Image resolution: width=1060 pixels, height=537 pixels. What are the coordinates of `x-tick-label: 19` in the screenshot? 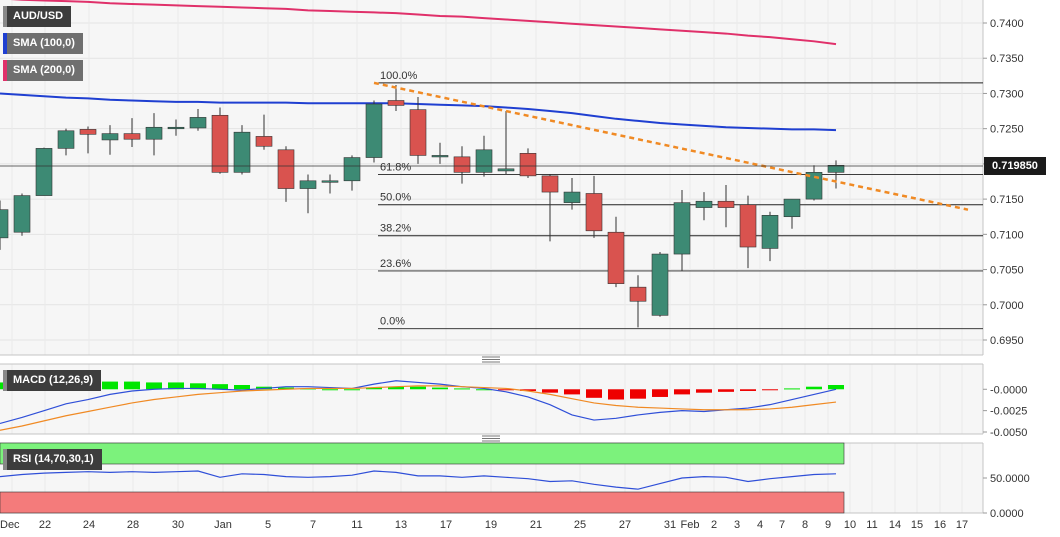 It's located at (491, 525).